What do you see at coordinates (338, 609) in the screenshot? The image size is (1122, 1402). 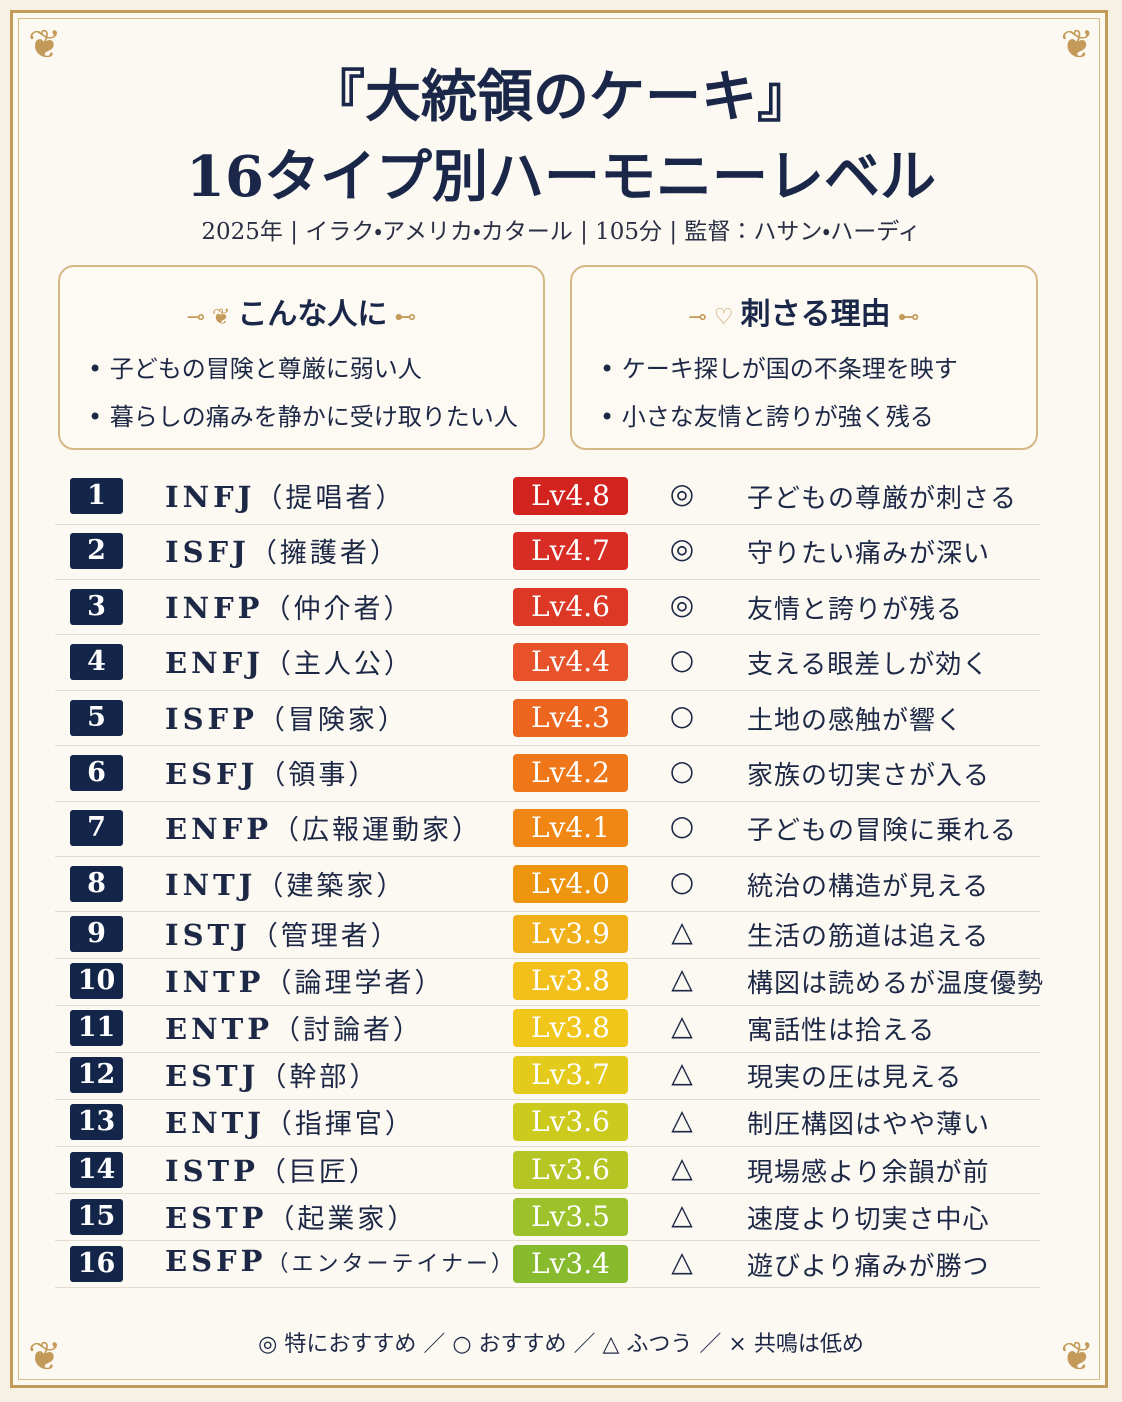 I see `type-role: （仲介者）` at bounding box center [338, 609].